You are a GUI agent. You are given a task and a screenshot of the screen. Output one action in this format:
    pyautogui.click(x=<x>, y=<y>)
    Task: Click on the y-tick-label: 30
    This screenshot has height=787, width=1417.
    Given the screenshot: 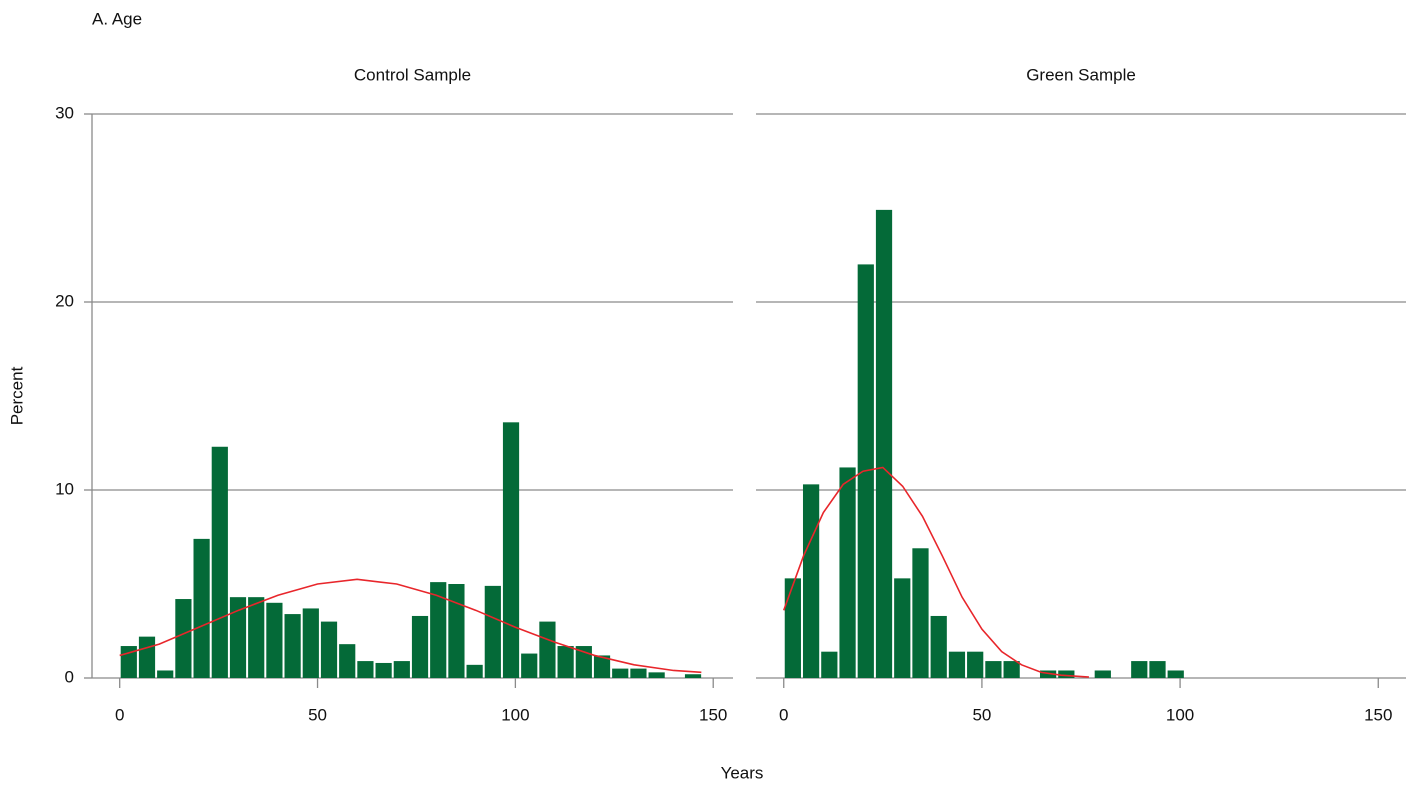 What is the action you would take?
    pyautogui.click(x=64, y=112)
    